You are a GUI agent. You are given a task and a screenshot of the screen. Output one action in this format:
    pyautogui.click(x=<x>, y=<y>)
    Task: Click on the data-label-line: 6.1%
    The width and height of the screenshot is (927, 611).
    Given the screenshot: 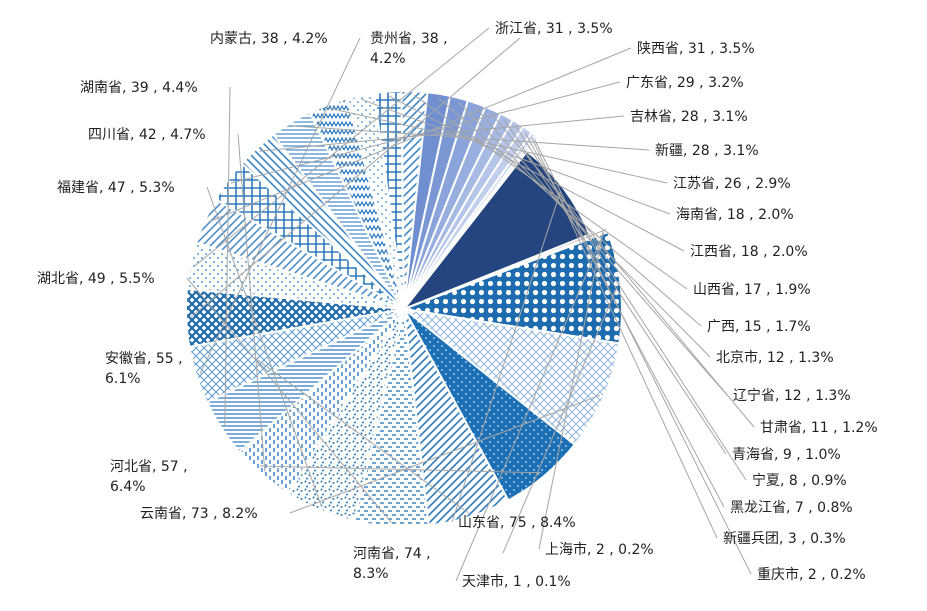 What is the action you would take?
    pyautogui.click(x=123, y=379)
    